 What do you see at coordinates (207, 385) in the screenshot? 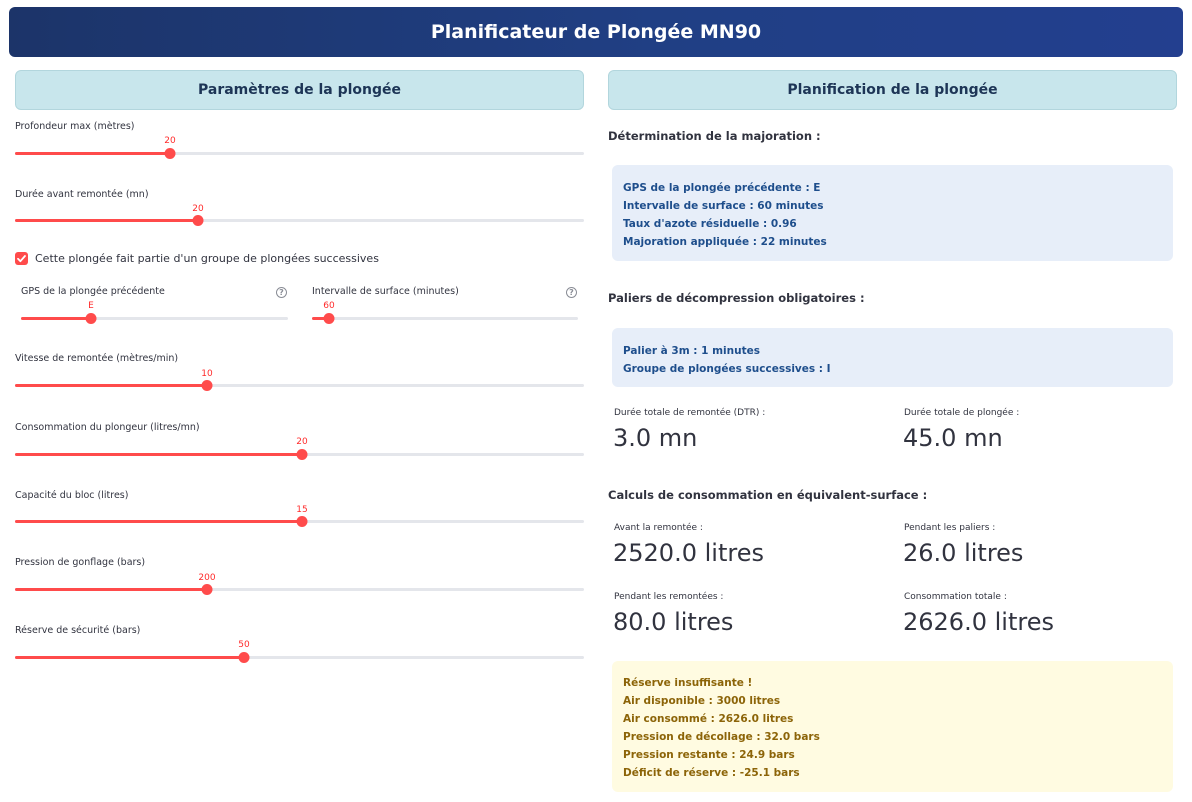
I see `ascent-speed-slider-thumb` at bounding box center [207, 385].